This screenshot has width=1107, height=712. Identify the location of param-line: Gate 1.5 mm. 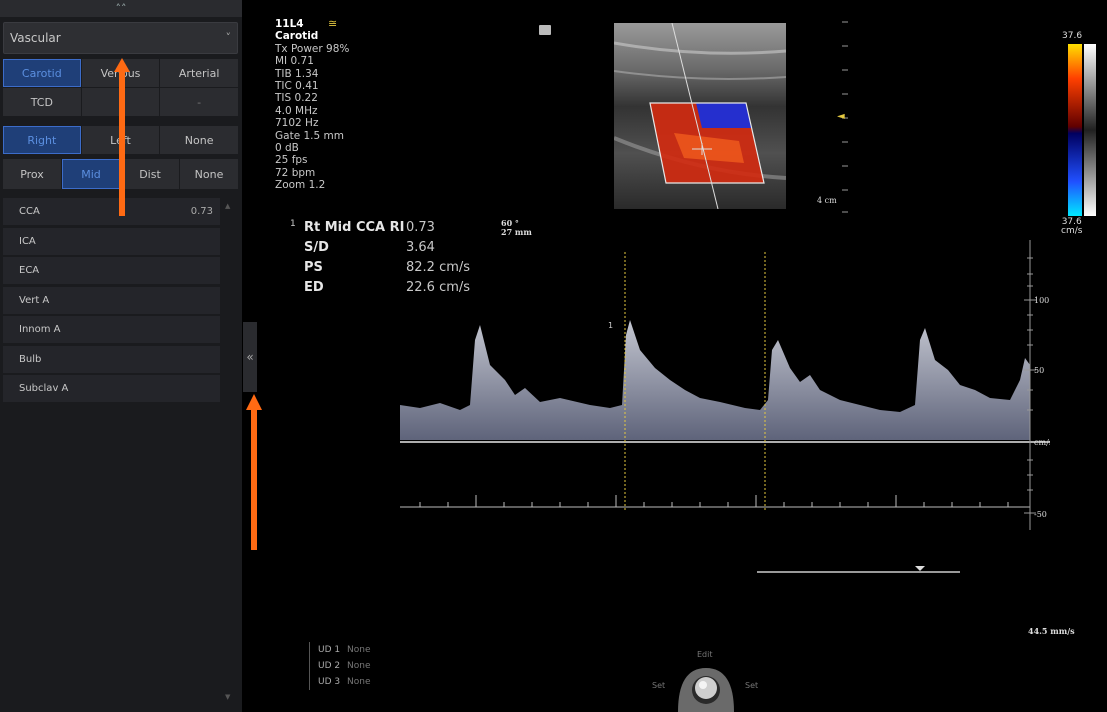
(309, 135).